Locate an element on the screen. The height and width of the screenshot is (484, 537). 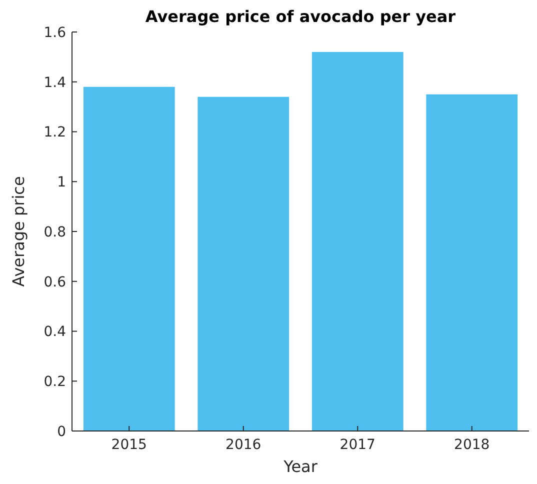
y-tick-label: 1.6 is located at coordinates (55, 32).